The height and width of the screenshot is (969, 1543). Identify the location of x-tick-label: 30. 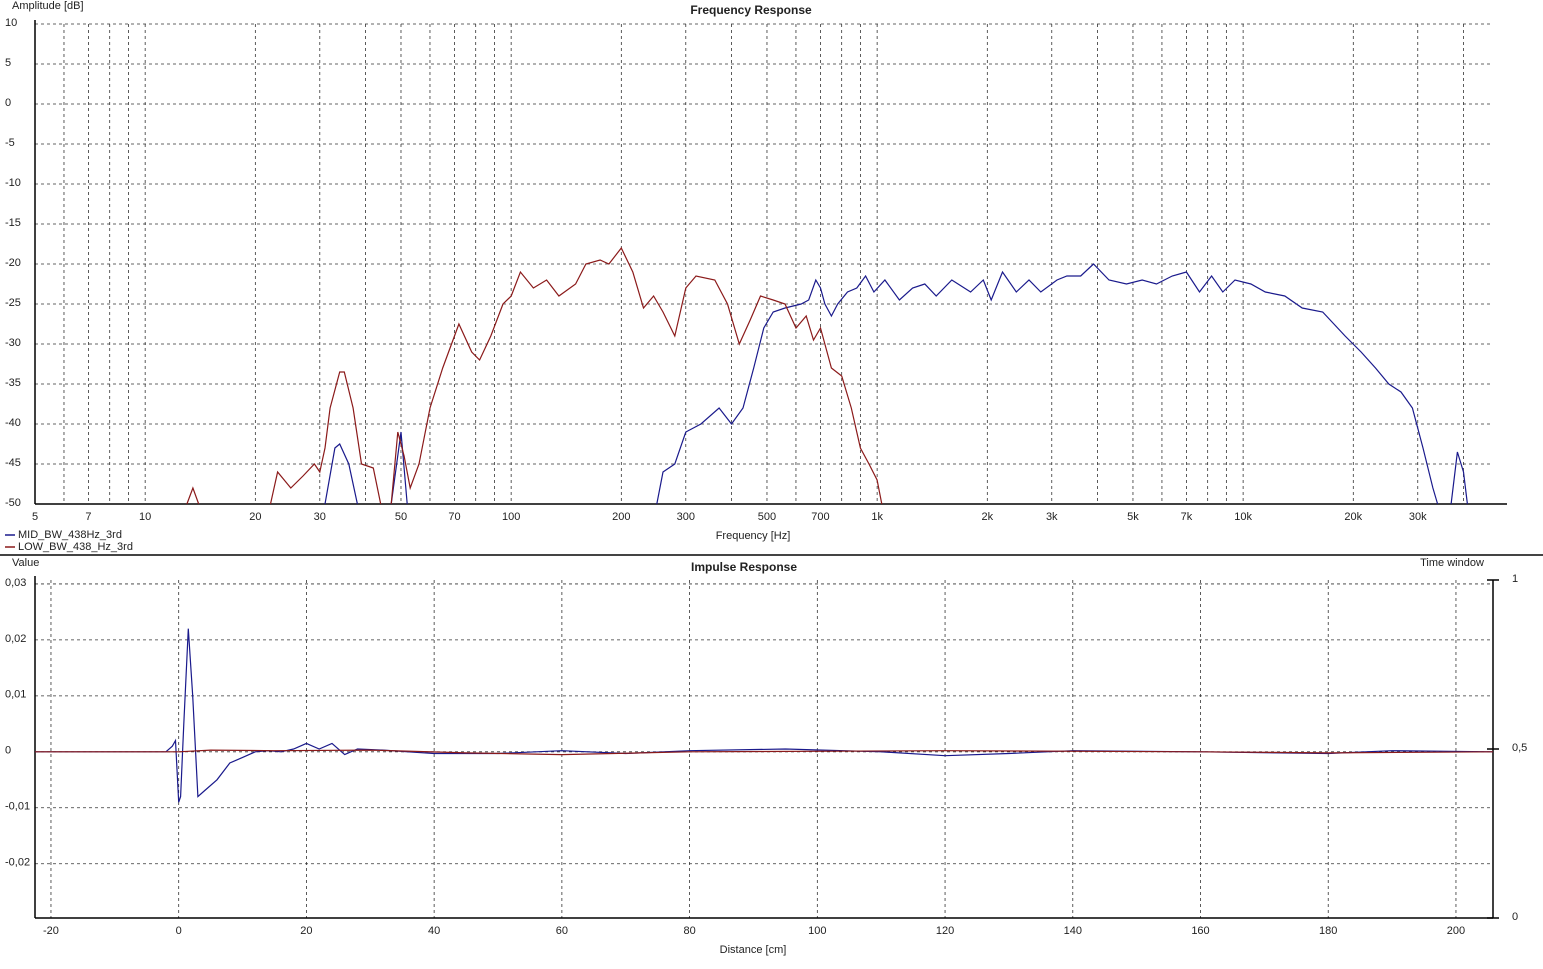
(320, 517).